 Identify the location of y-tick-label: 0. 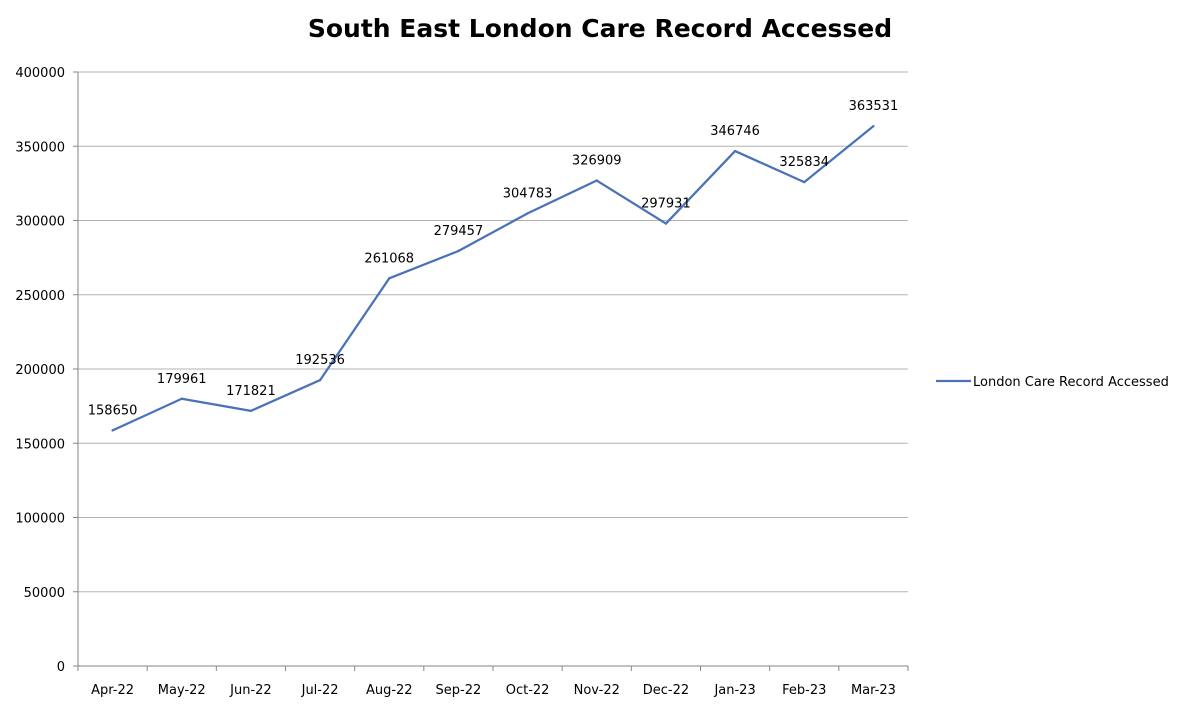
(61, 667).